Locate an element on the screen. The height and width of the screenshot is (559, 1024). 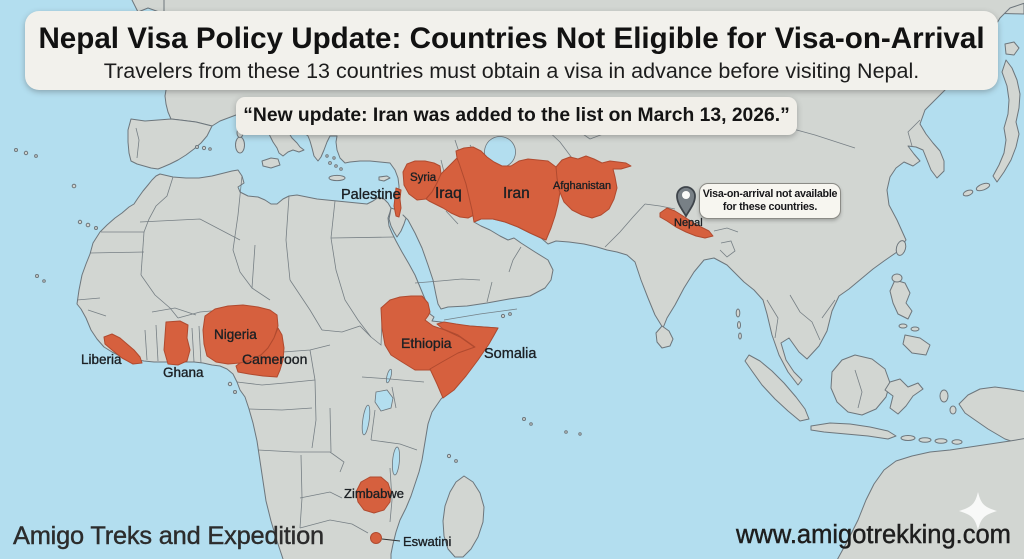
svg-text: Somalia is located at coordinates (510, 354).